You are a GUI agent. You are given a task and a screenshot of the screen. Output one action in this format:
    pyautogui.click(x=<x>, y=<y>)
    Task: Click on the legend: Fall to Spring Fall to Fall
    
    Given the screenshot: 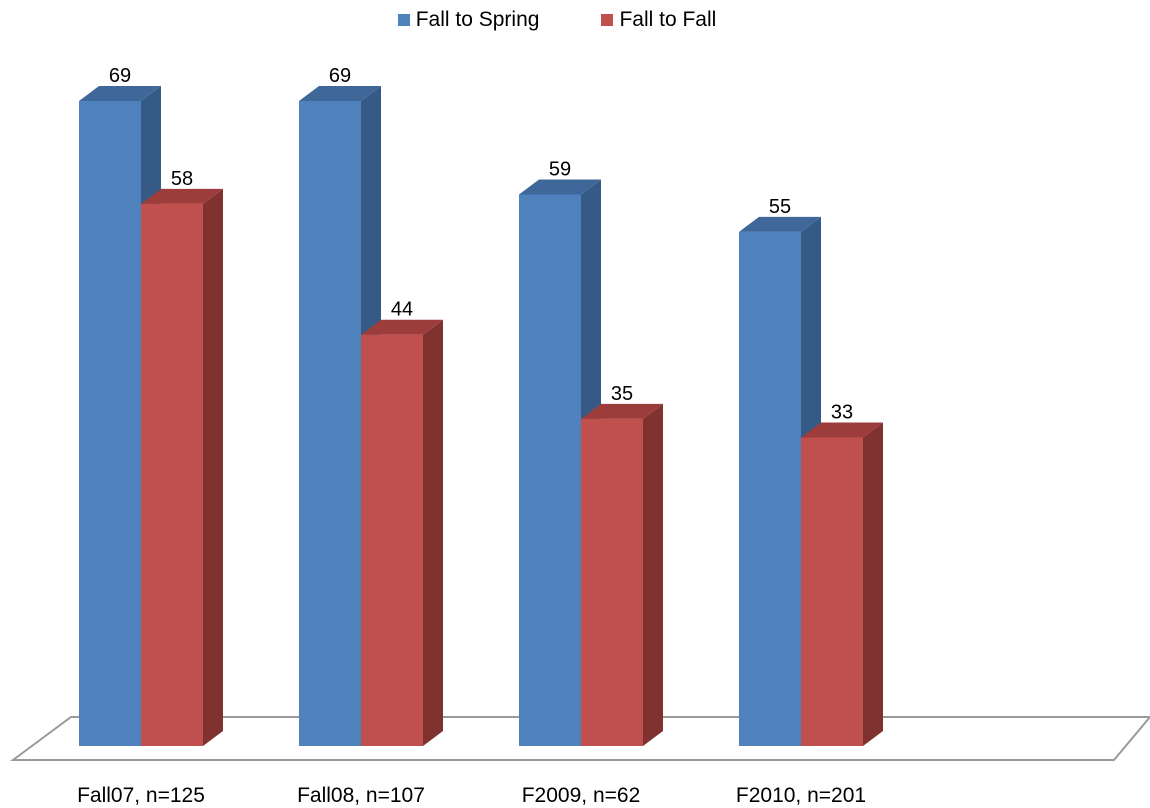 What is the action you would take?
    pyautogui.click(x=566, y=20)
    